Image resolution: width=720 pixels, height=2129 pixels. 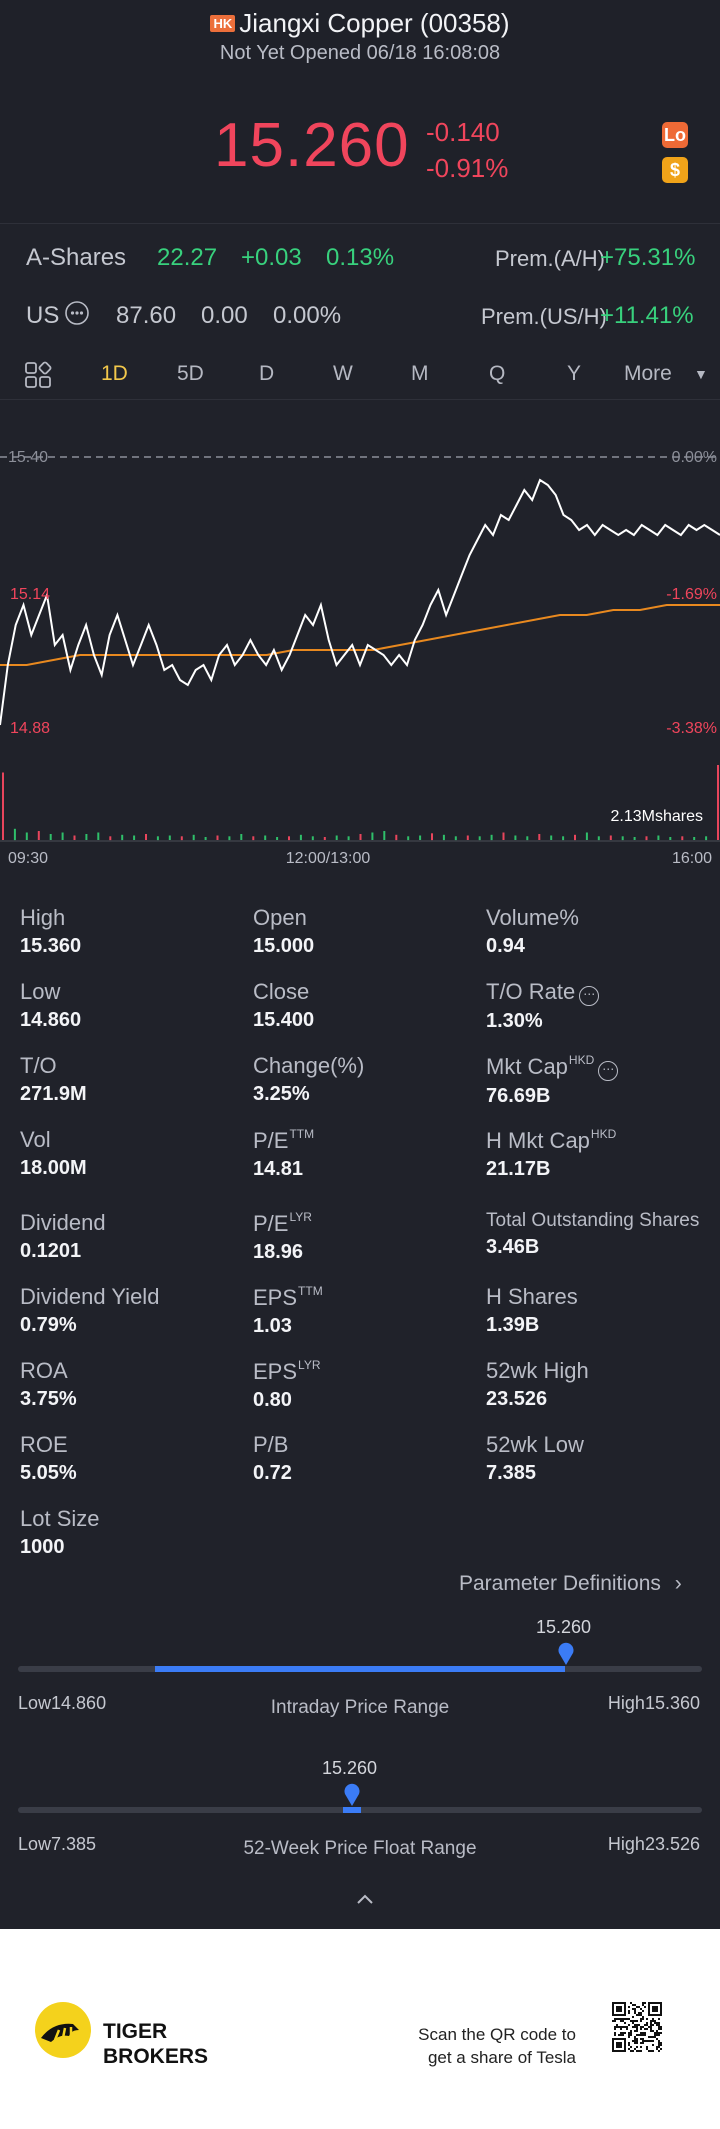 What do you see at coordinates (283, 992) in the screenshot?
I see `stat-label: Close` at bounding box center [283, 992].